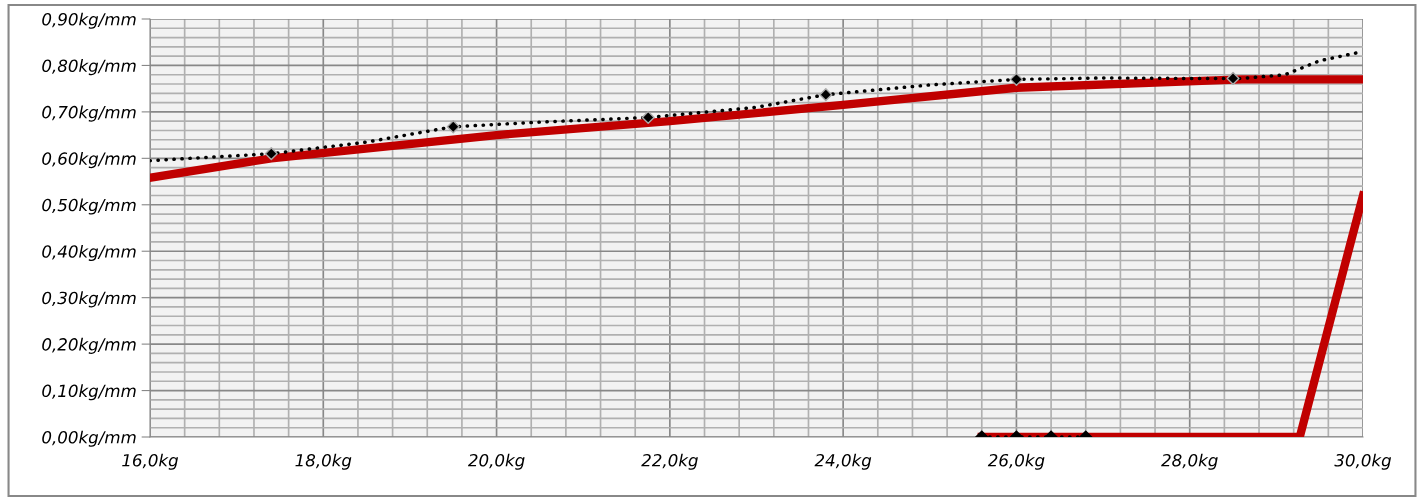 This screenshot has height=501, width=1424. What do you see at coordinates (89, 392) in the screenshot?
I see `y-tick-label: 0,10kg/mm` at bounding box center [89, 392].